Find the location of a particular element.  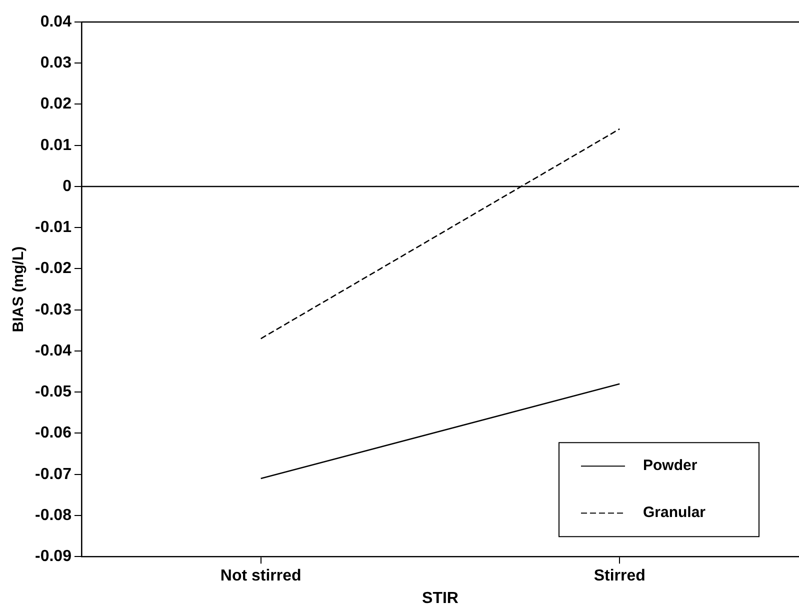

y-tick-label: -0.03 is located at coordinates (53, 309).